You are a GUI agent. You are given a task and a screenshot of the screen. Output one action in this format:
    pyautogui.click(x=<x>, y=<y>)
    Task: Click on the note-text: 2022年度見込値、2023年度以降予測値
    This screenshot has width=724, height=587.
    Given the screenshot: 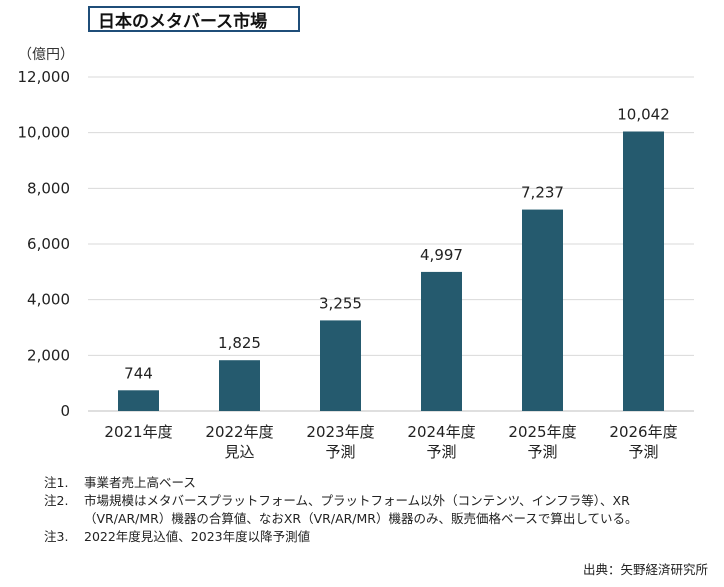 What is the action you would take?
    pyautogui.click(x=197, y=536)
    